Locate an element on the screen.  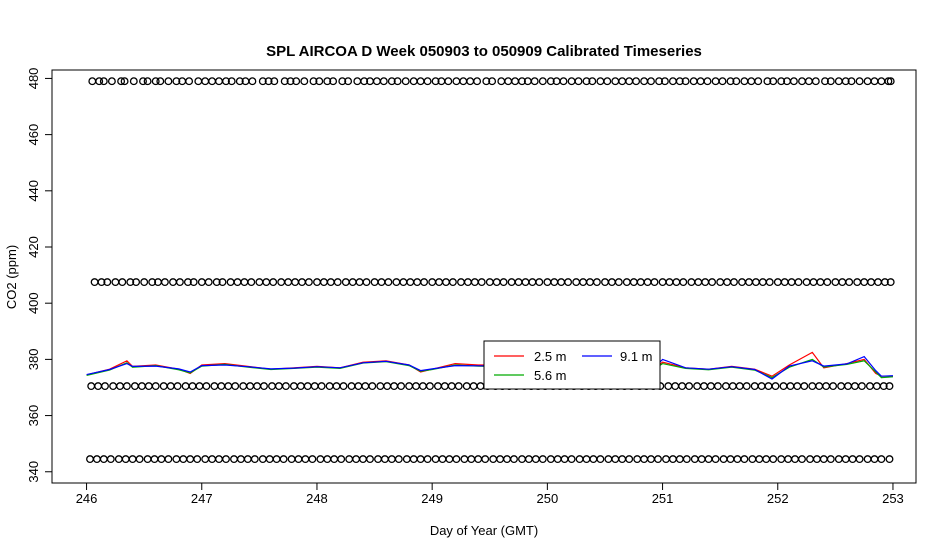
x-tick-label: 249 is located at coordinates (432, 498).